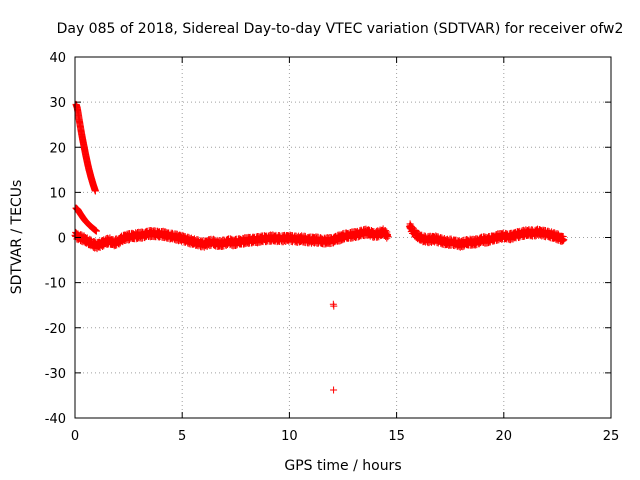  I want to click on y-tick-label: -20, so click(55, 329).